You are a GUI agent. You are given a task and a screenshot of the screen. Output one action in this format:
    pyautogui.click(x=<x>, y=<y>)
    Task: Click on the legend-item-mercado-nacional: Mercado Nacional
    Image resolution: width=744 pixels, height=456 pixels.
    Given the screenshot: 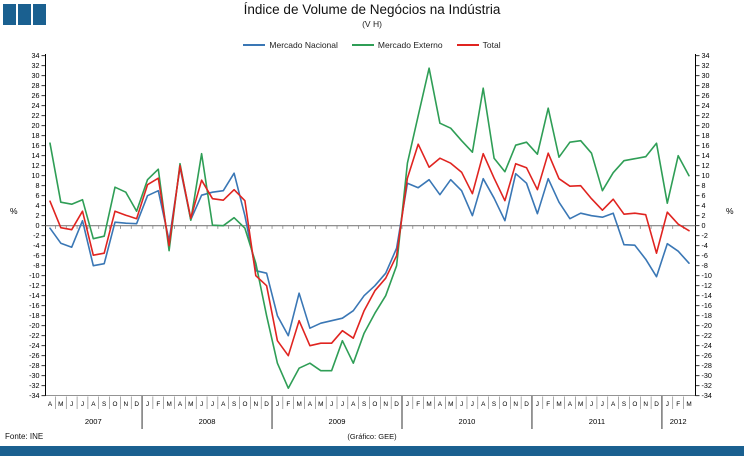 What is the action you would take?
    pyautogui.click(x=290, y=45)
    